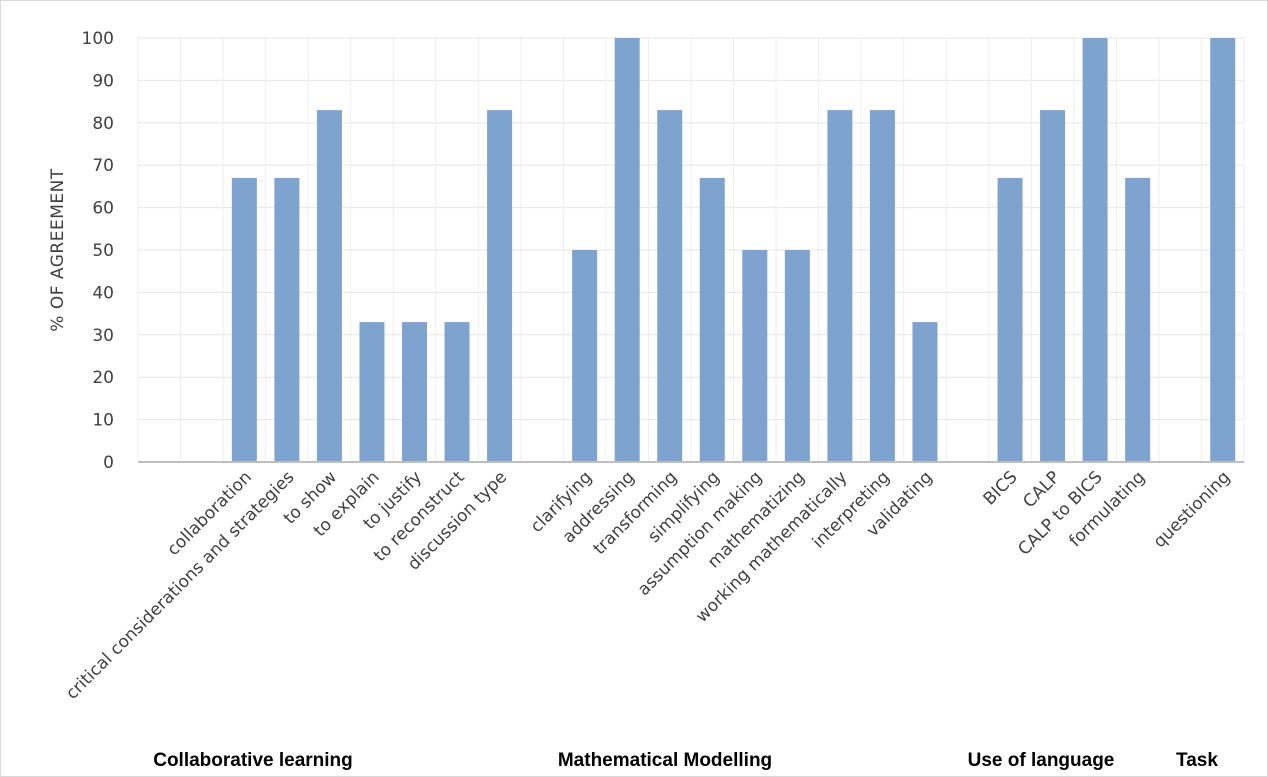 This screenshot has width=1268, height=777. I want to click on group-label: Use of language, so click(1041, 760).